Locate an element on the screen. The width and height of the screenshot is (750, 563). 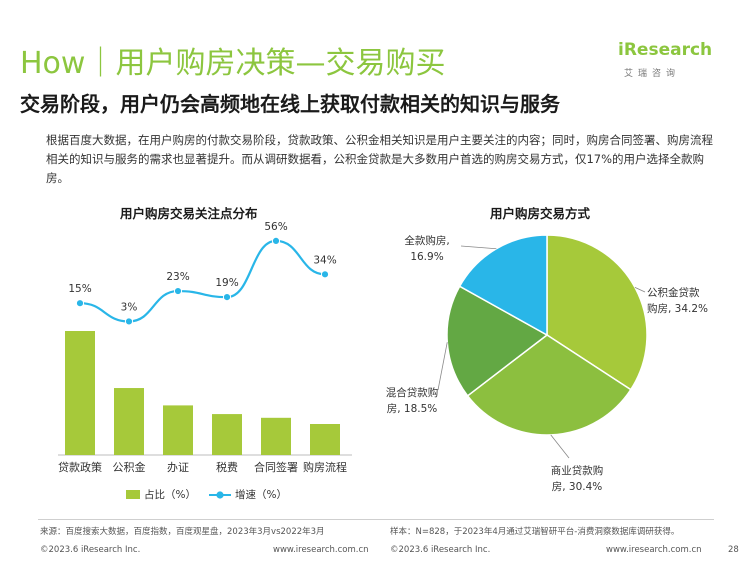
x-tick-label: 合同签署 is located at coordinates (276, 467).